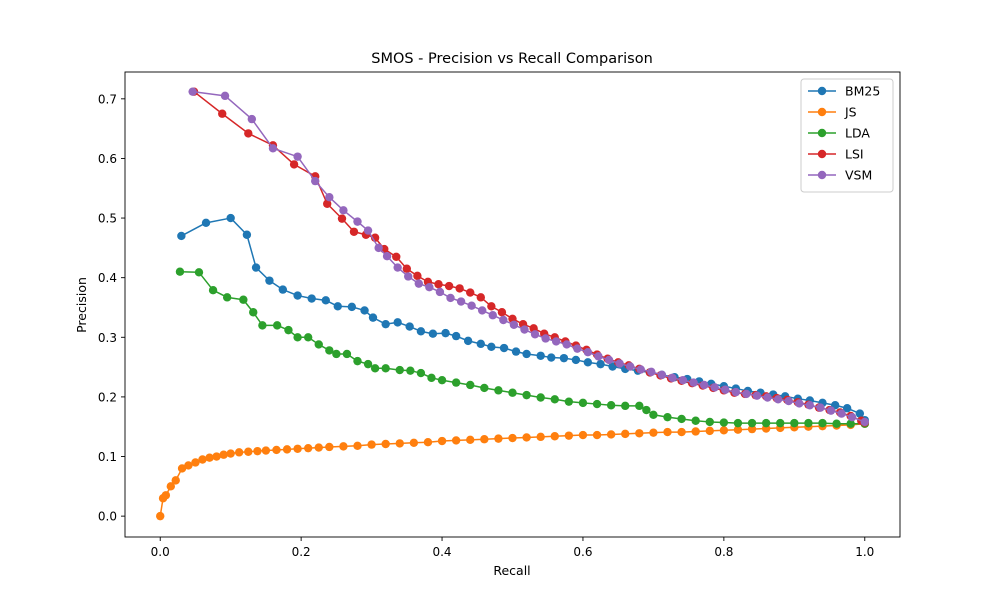  I want to click on legend-marker-vsm, so click(822, 175).